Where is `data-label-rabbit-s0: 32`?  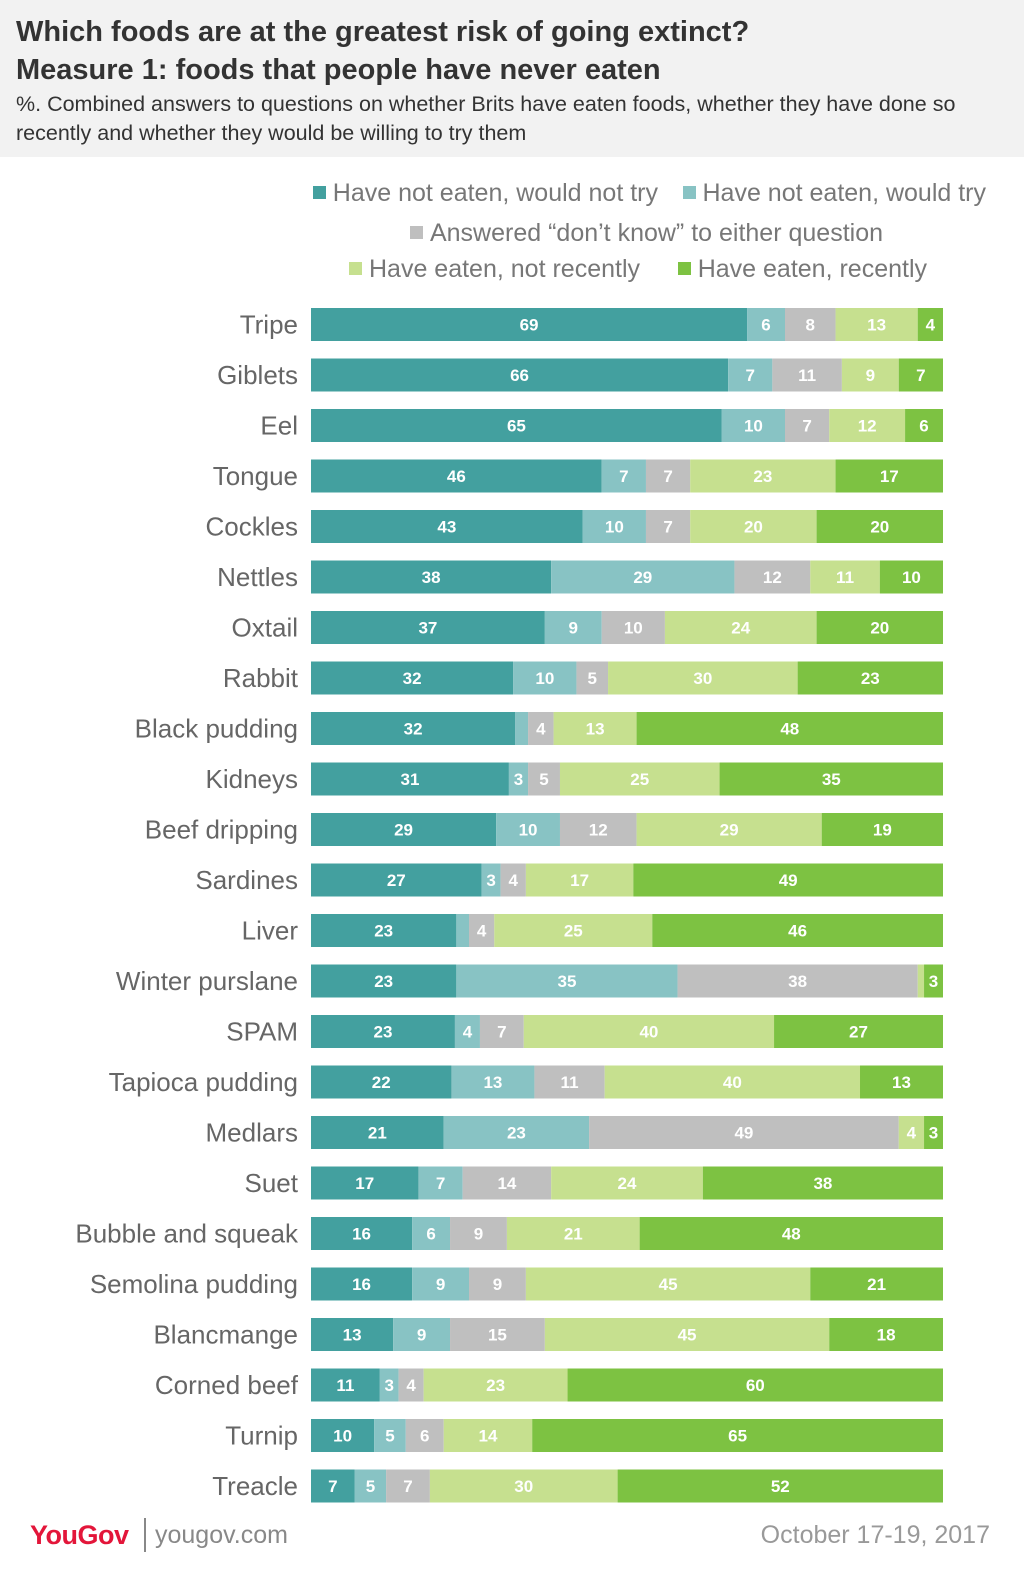 data-label-rabbit-s0: 32 is located at coordinates (412, 678).